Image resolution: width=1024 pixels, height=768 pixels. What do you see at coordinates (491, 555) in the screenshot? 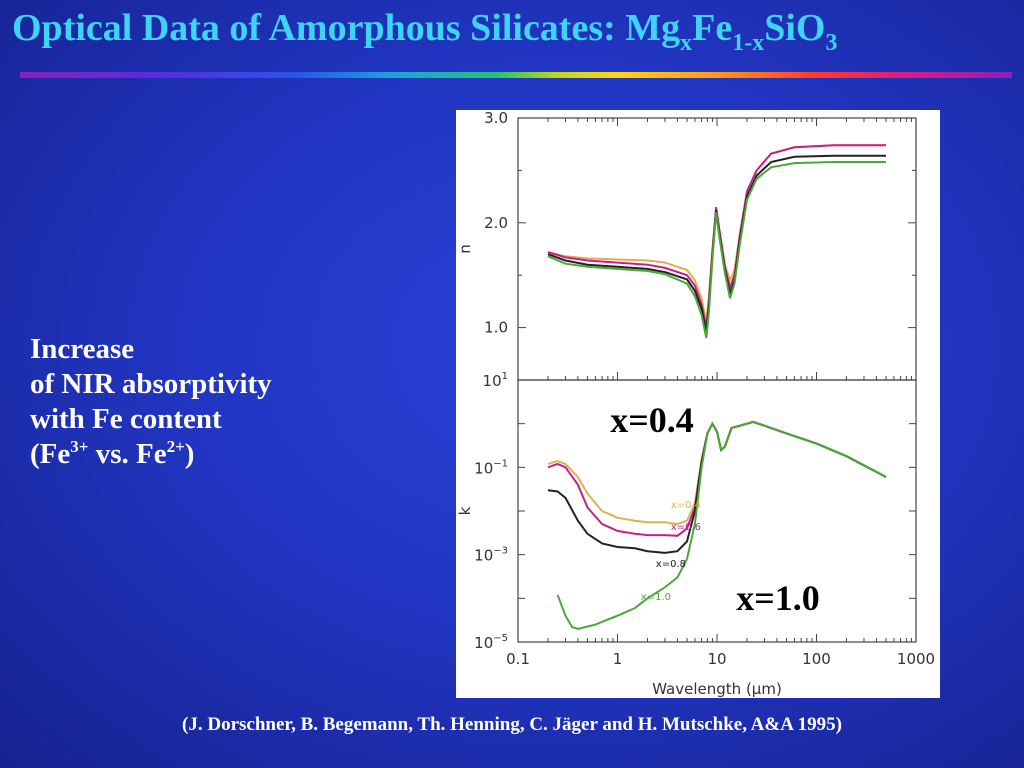
I see `y-tick-label: 10⁻³` at bounding box center [491, 555].